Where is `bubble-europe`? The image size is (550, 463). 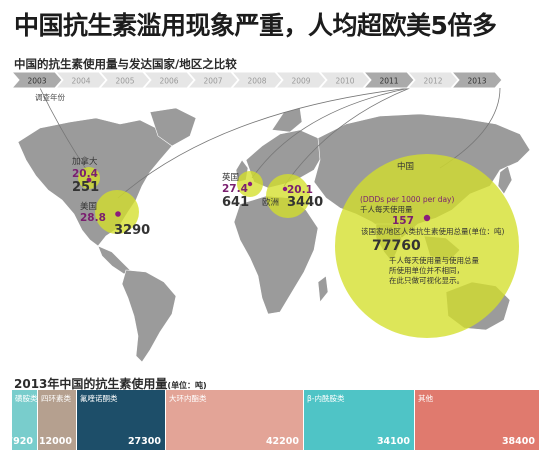 bubble-europe is located at coordinates (288, 196).